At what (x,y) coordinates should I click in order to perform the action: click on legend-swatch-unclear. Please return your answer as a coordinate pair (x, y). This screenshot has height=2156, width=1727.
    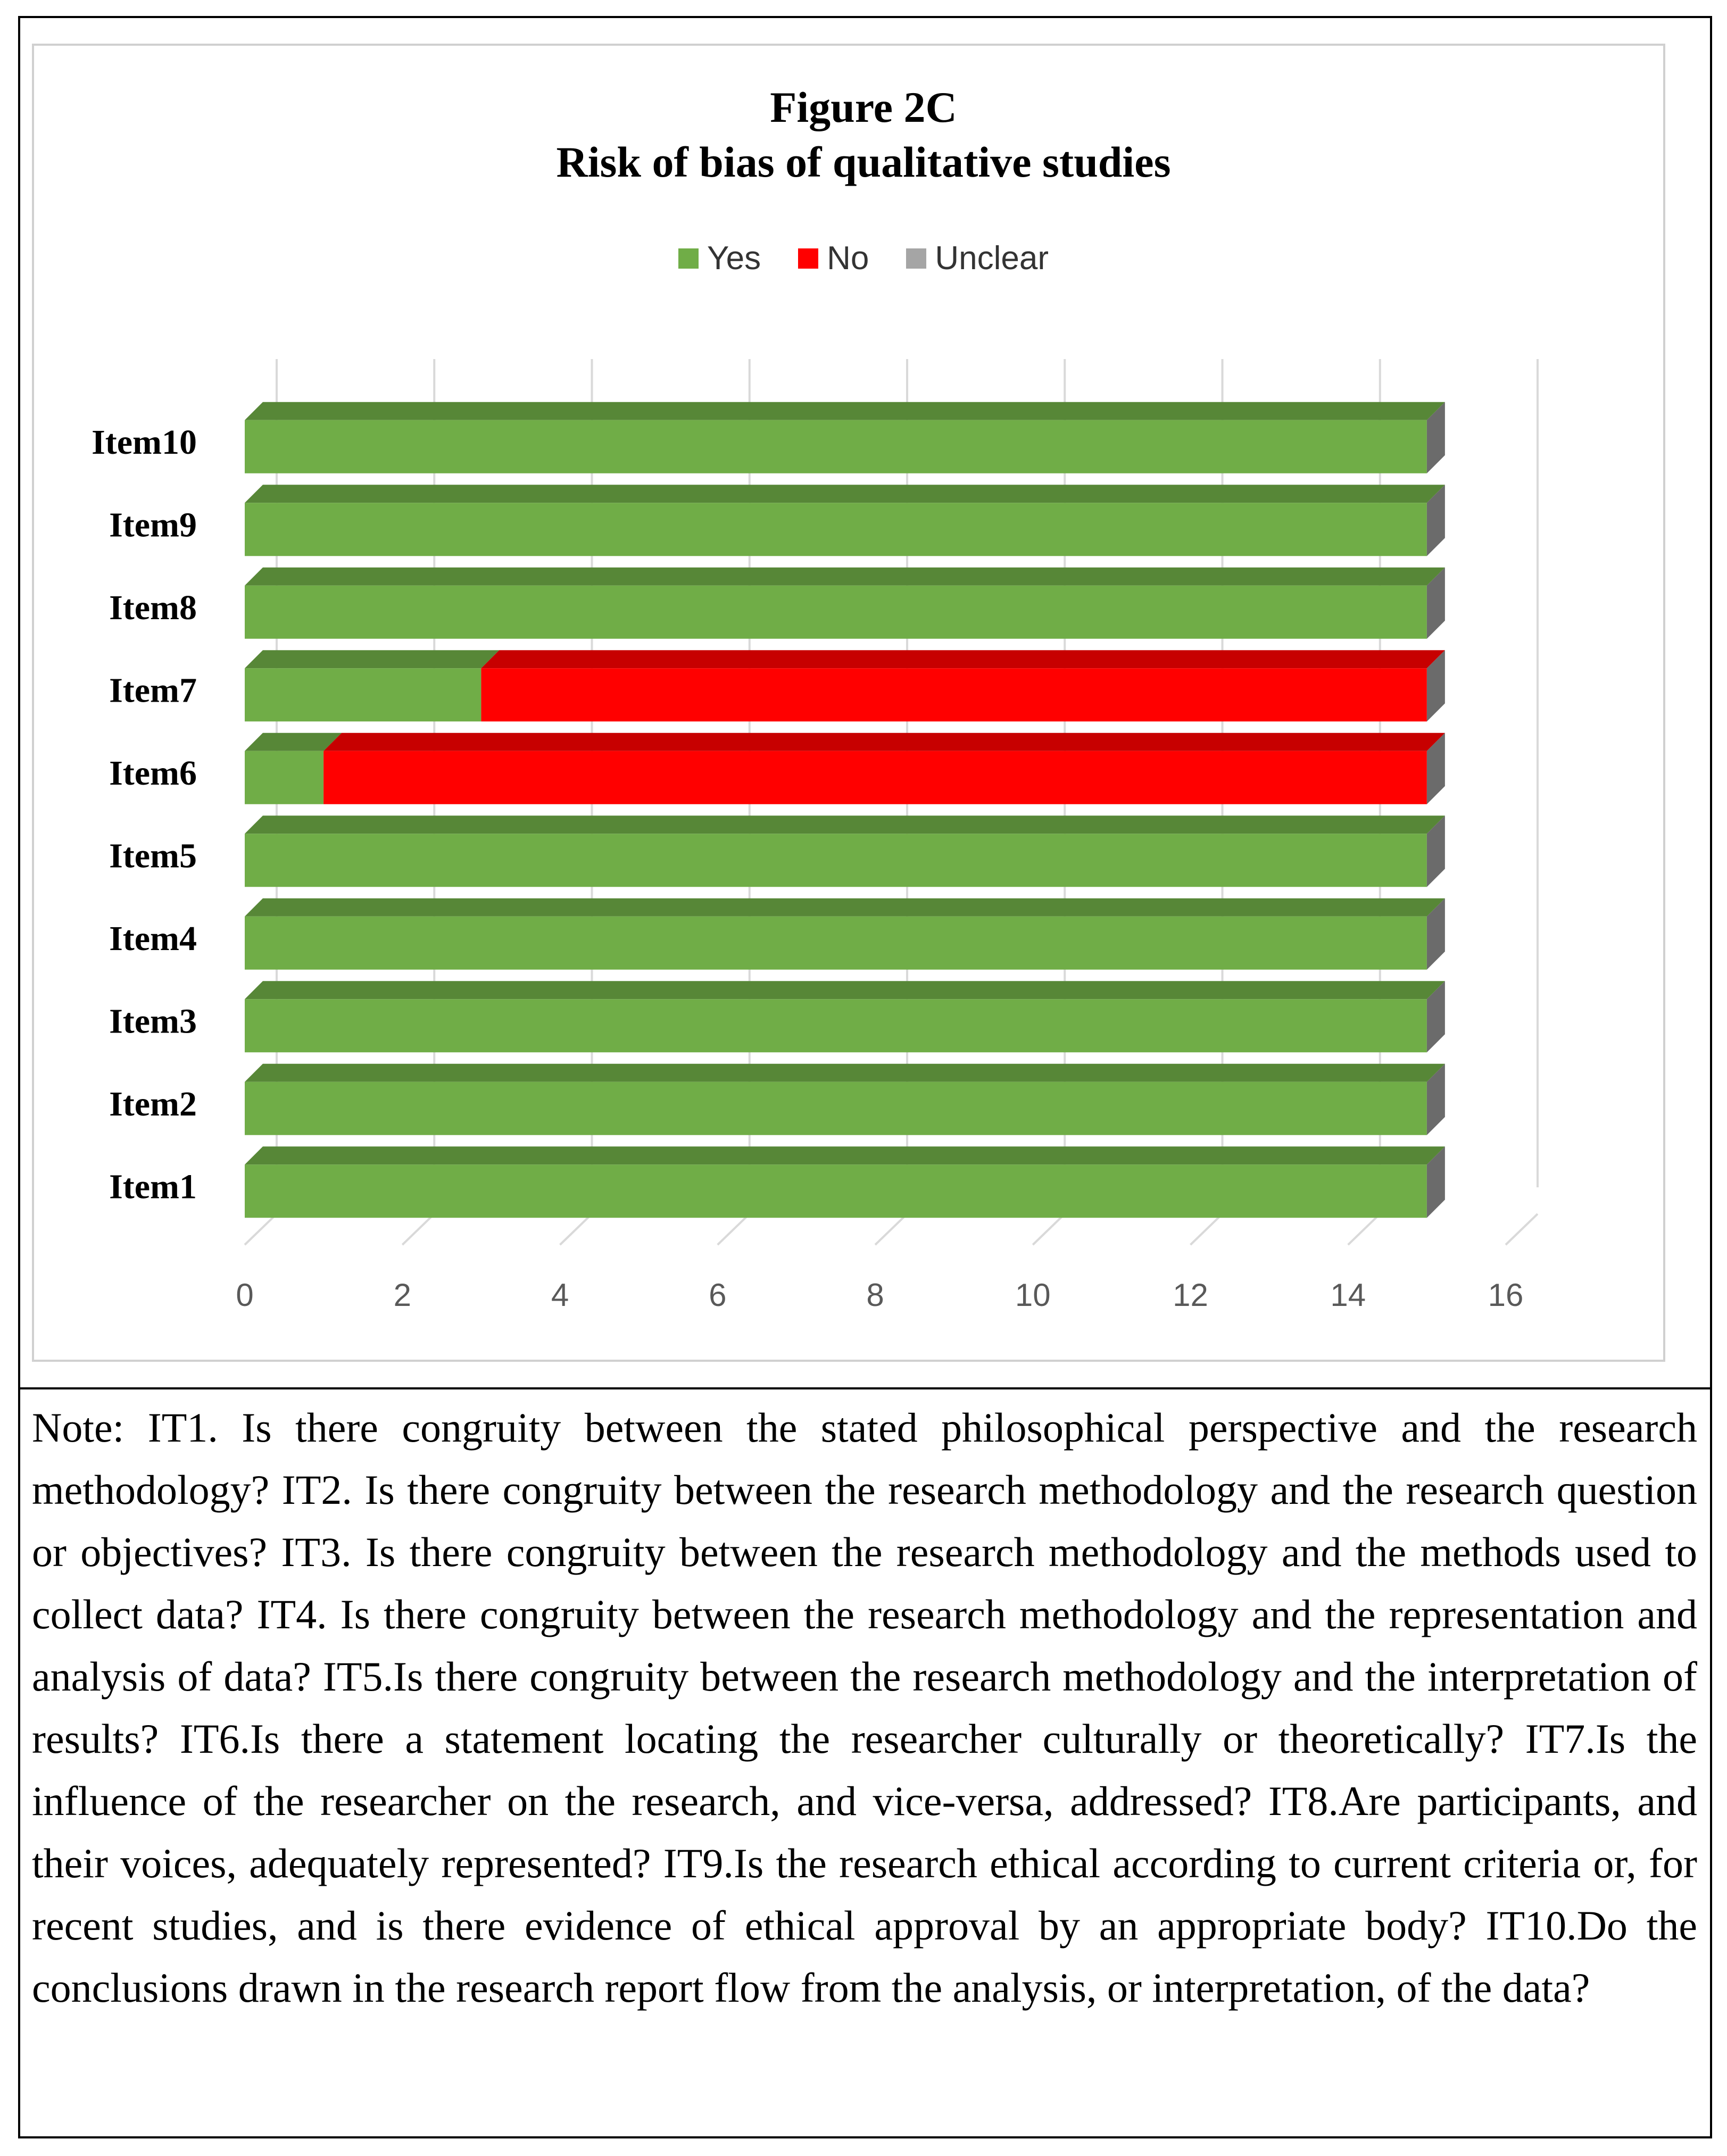
    Looking at the image, I should click on (916, 258).